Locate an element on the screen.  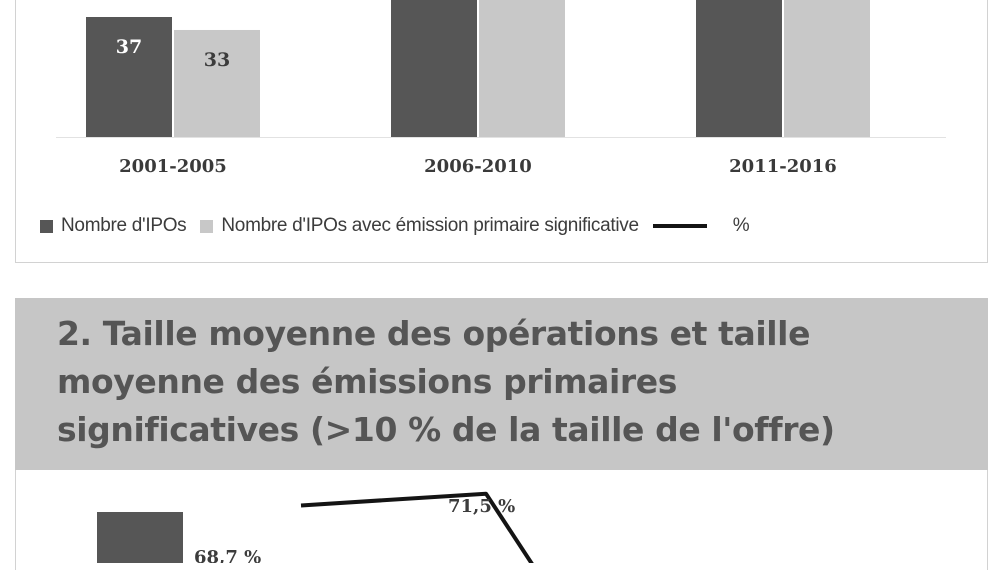
point-label-1: 68,7 % is located at coordinates (227, 555).